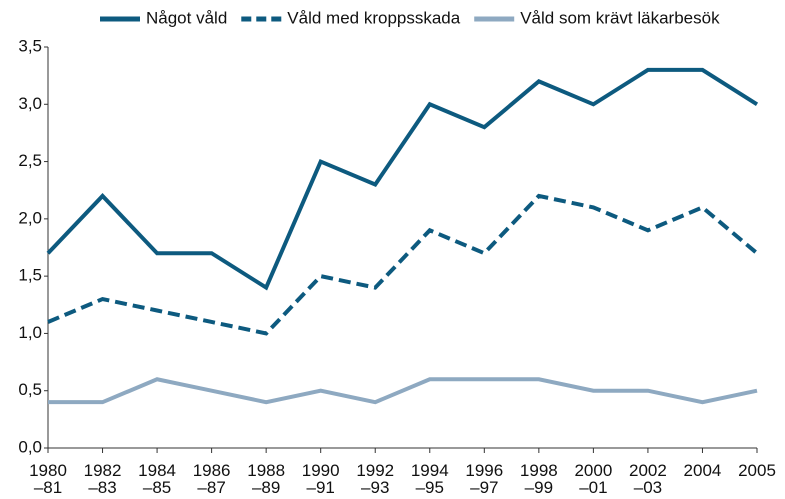 Image resolution: width=785 pixels, height=499 pixels. I want to click on x-tick-label: 1998 –99, so click(539, 479).